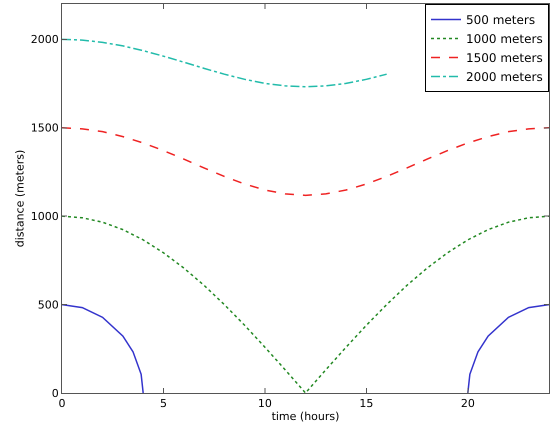  Describe the element at coordinates (366, 403) in the screenshot. I see `x-tick-label: 15` at that location.